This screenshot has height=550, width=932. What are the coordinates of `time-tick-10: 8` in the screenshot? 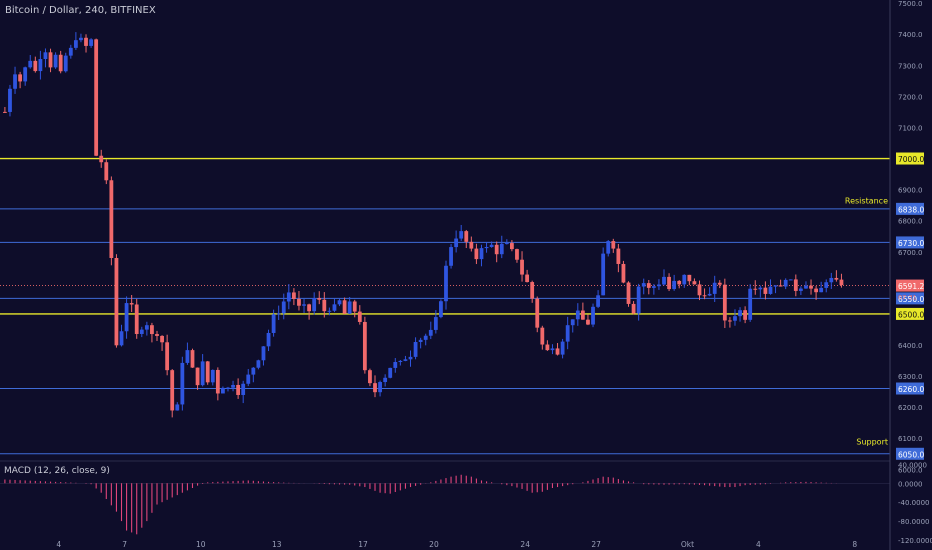 It's located at (854, 544).